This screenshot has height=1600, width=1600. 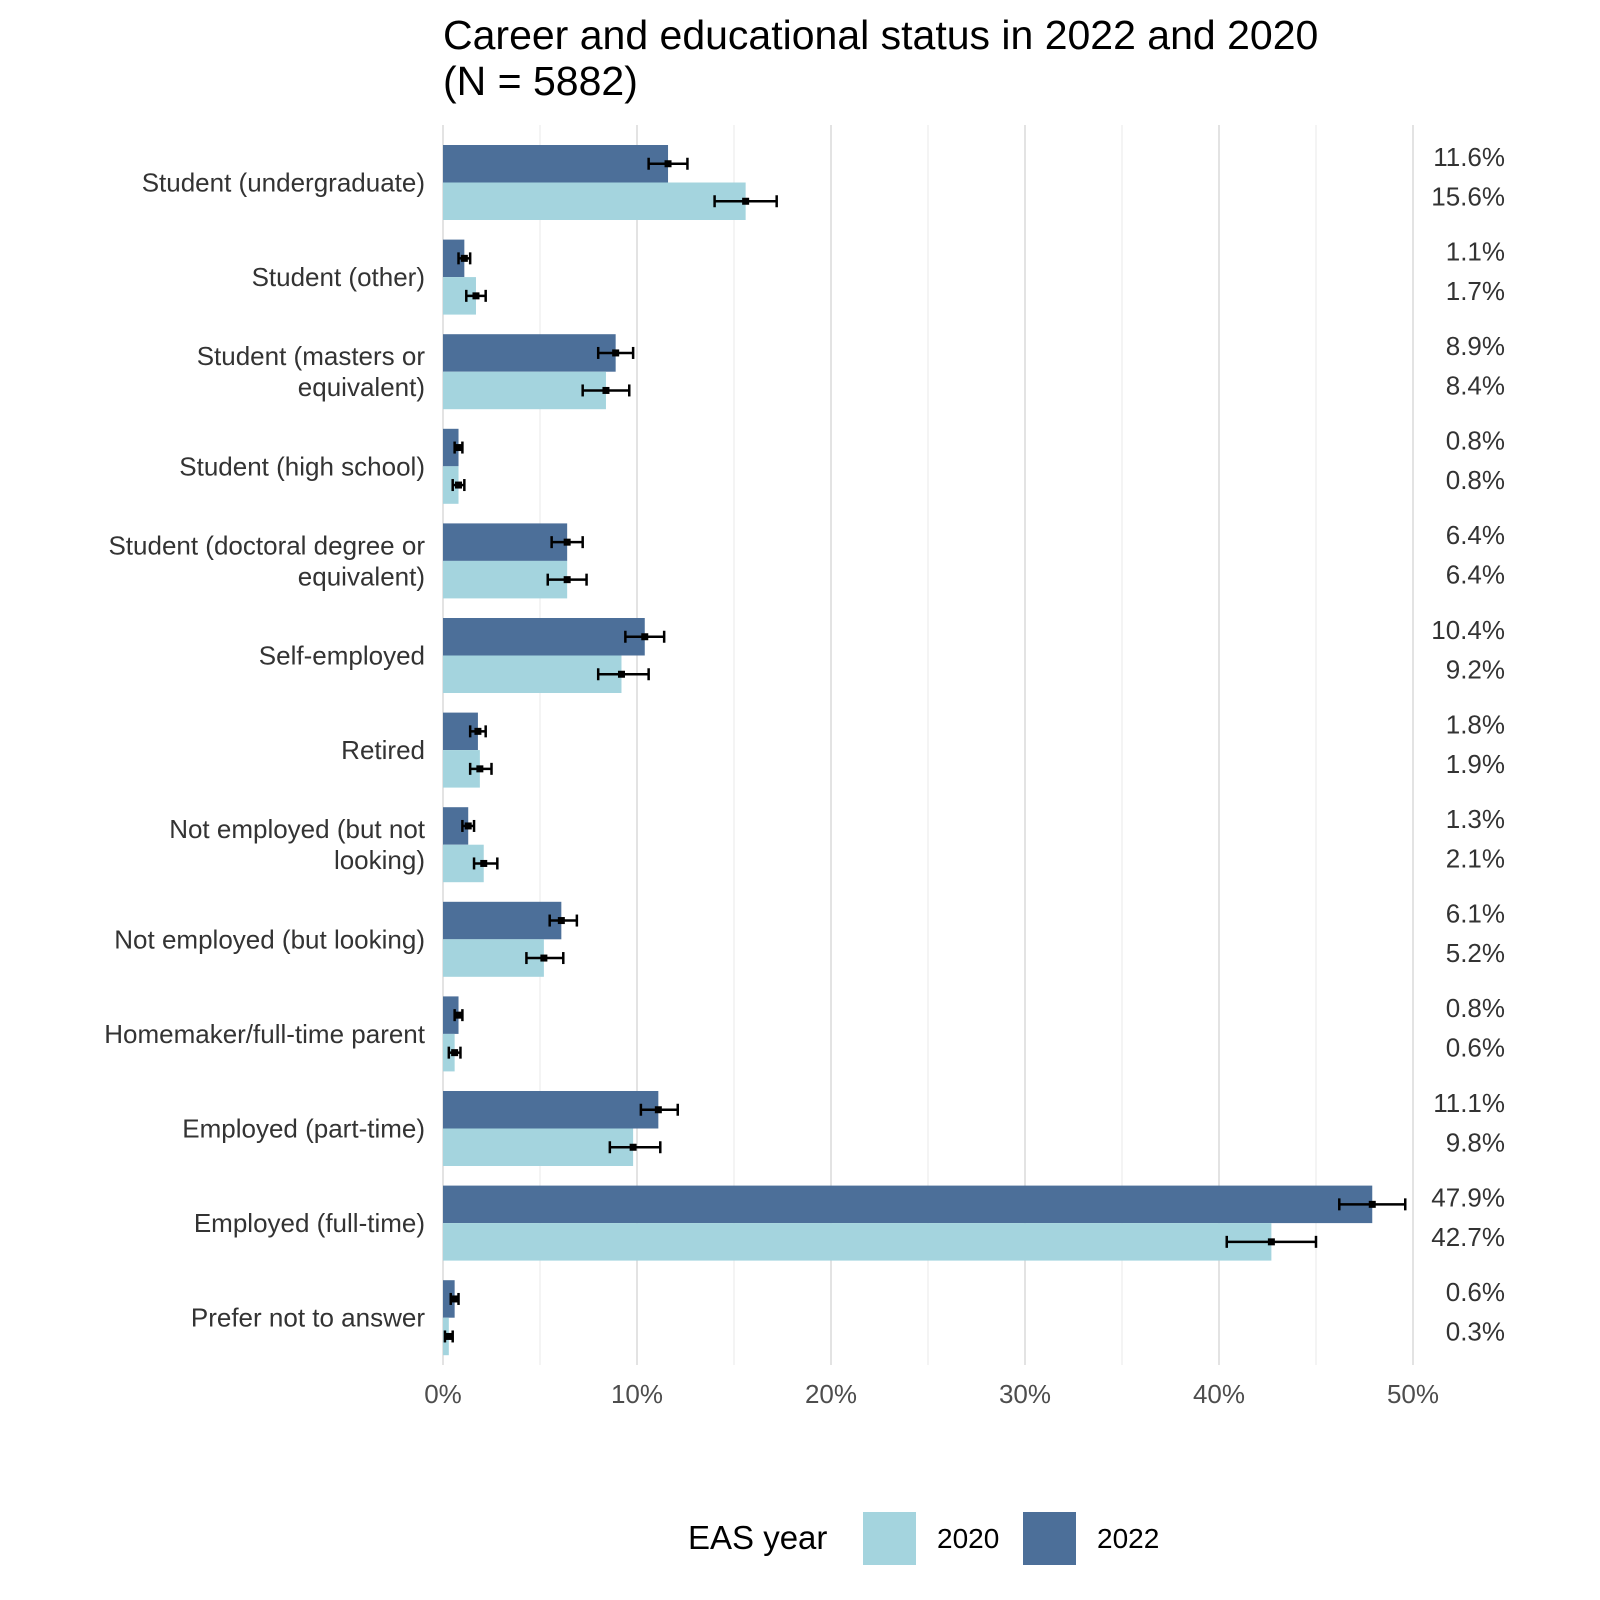 I want to click on value-label-2020: 9.8%, so click(x=1475, y=1142).